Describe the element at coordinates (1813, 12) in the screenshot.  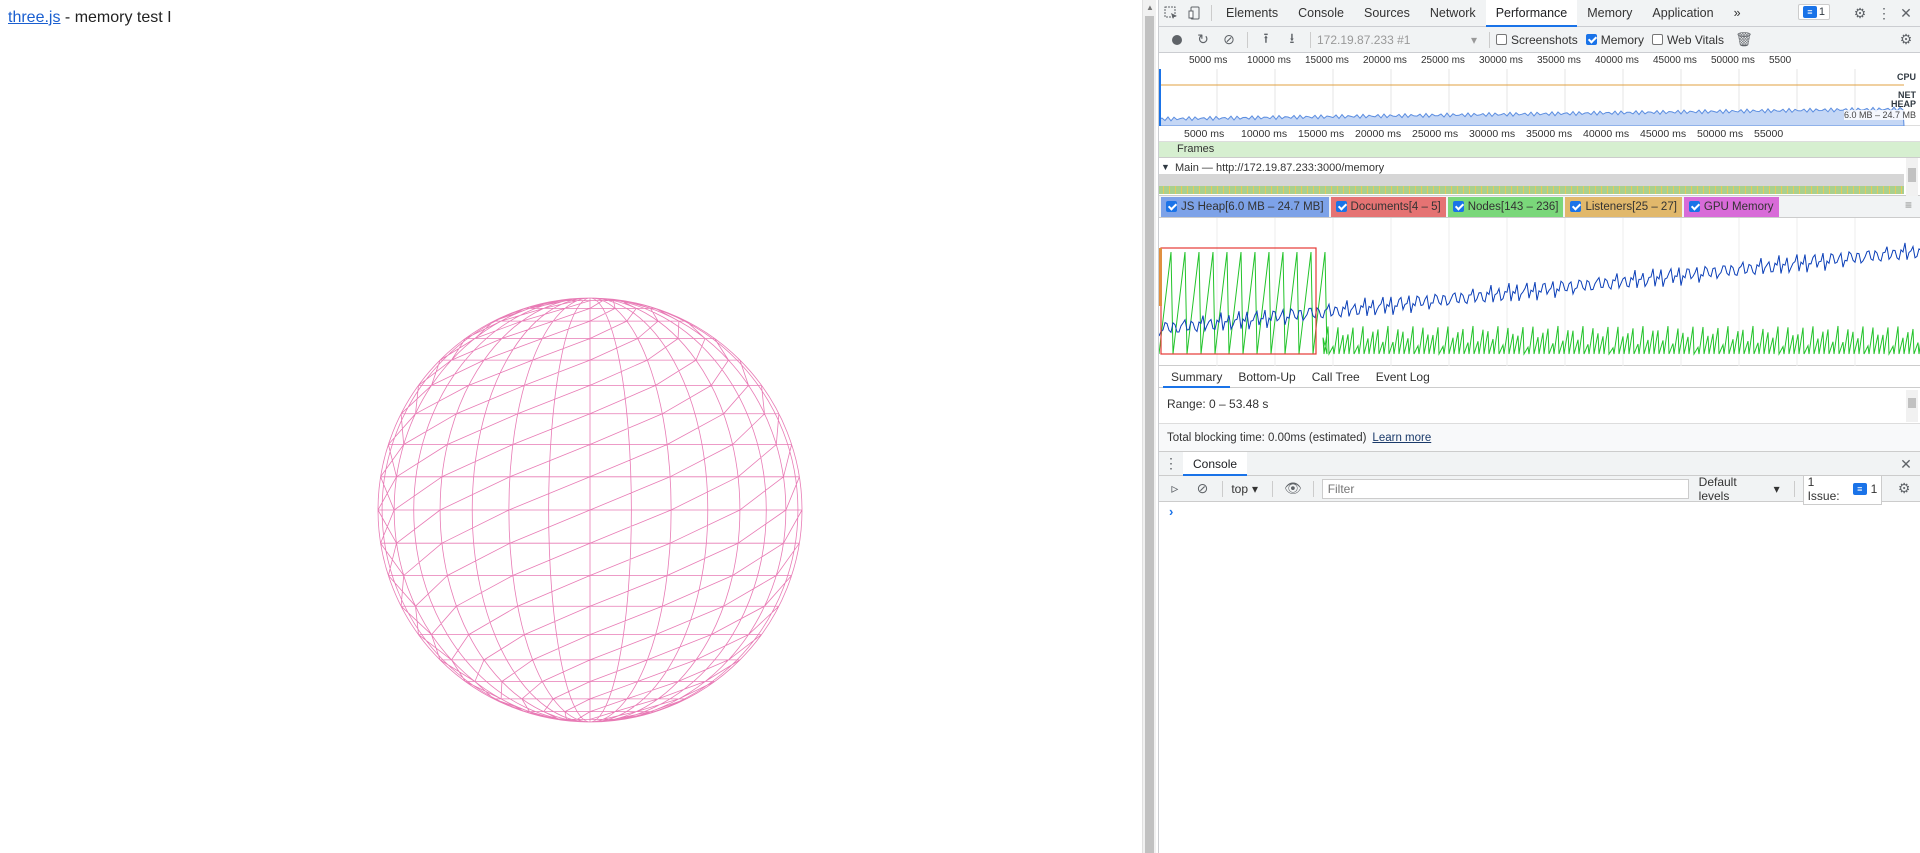
I see `issues-counter: ≡ 1` at that location.